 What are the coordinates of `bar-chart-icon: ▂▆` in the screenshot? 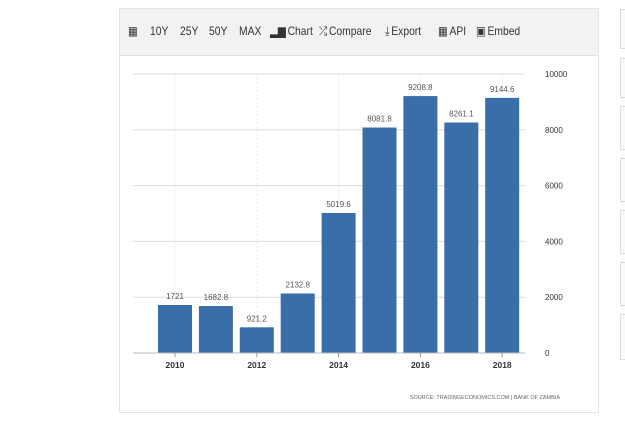 It's located at (278, 31).